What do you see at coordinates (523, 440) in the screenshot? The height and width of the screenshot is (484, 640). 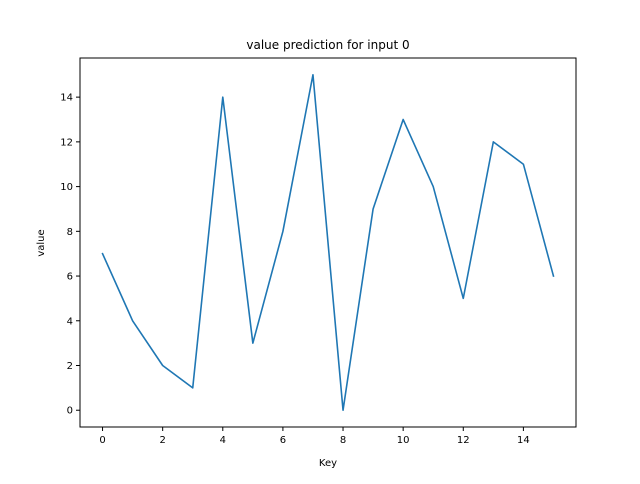 I see `x-tick-label: 14` at bounding box center [523, 440].